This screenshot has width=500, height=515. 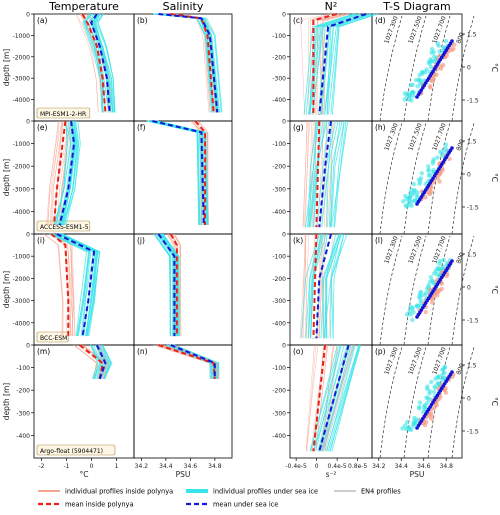 What do you see at coordinates (298, 351) in the screenshot?
I see `panel-letter: (o)` at bounding box center [298, 351].